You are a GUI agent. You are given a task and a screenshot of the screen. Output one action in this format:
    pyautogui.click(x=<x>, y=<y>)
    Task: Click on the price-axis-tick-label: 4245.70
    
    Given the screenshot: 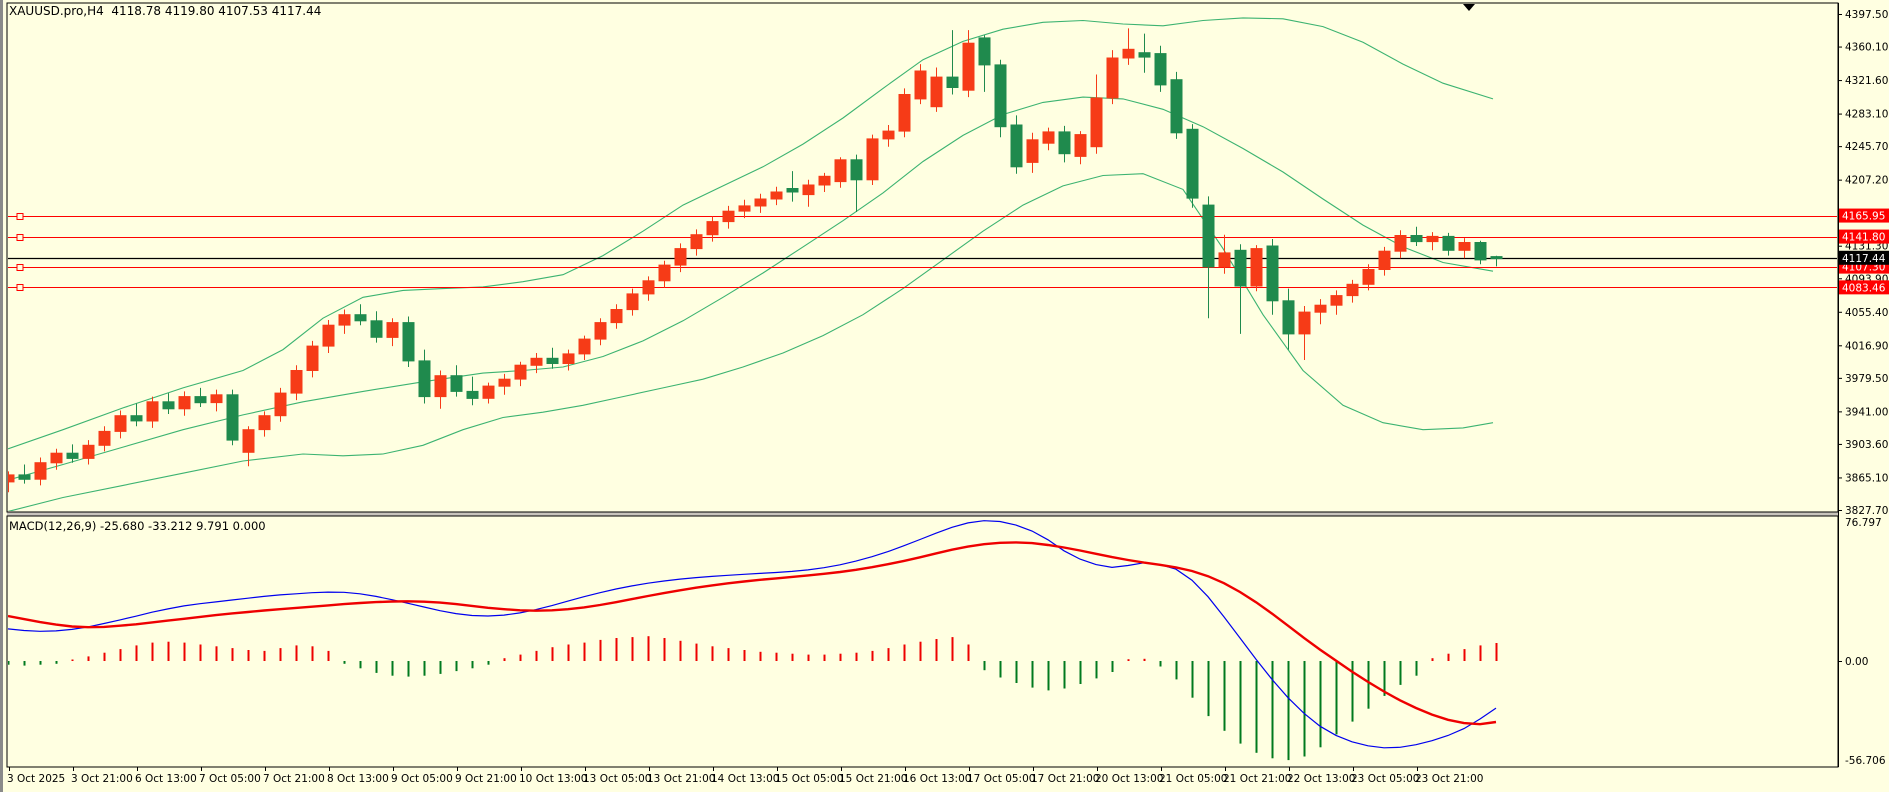 What is the action you would take?
    pyautogui.click(x=1866, y=147)
    